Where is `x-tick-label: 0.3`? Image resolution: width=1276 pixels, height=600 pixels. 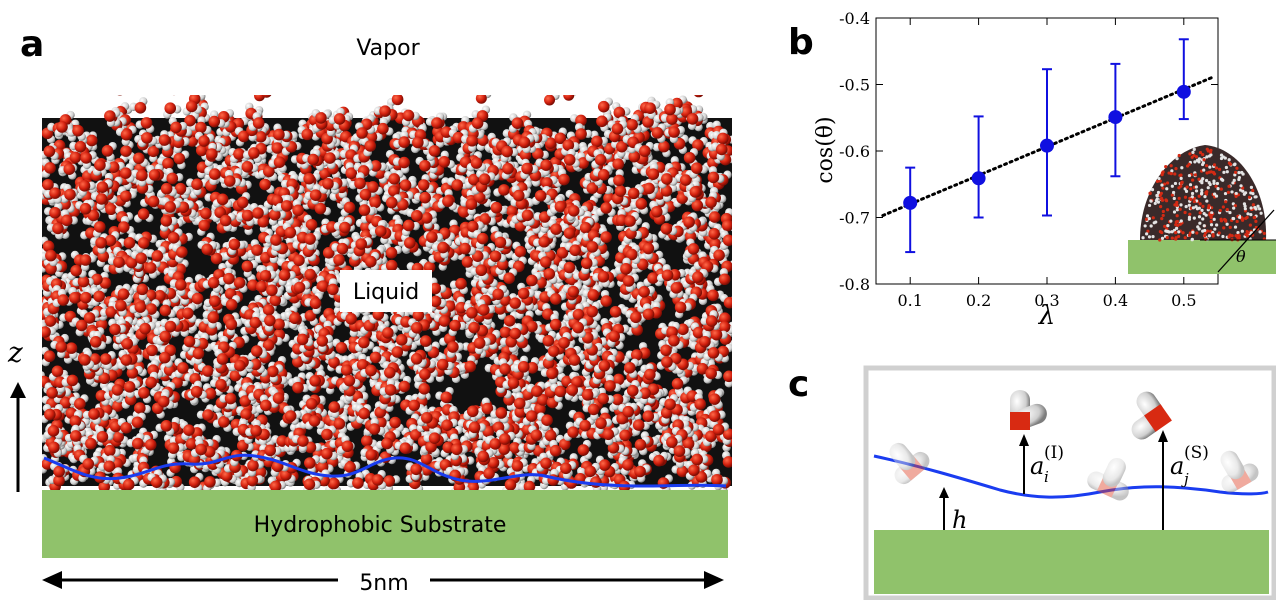 x-tick-label: 0.3 is located at coordinates (1046, 300).